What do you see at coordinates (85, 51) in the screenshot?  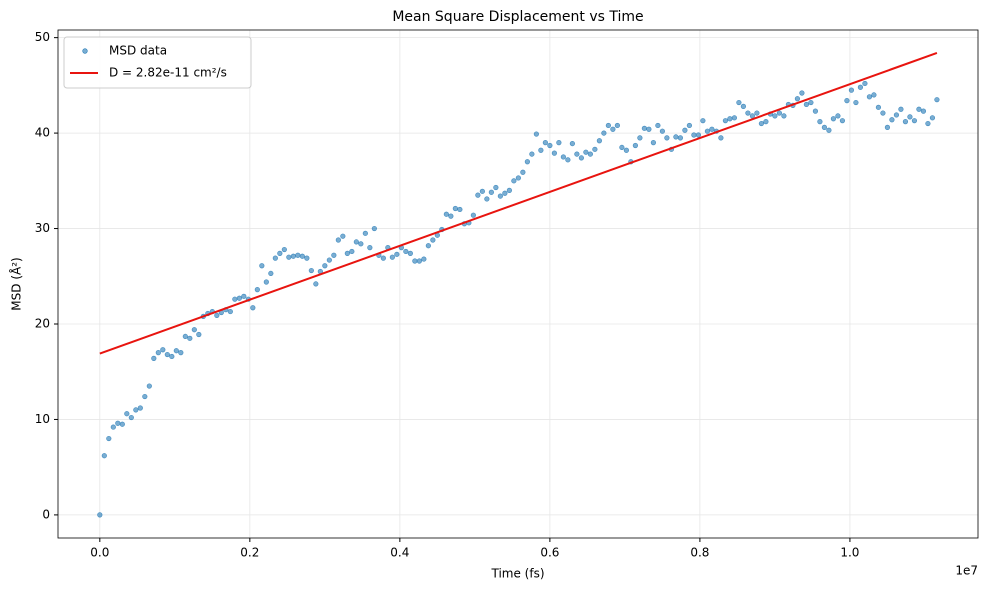 I see `legend-marker` at bounding box center [85, 51].